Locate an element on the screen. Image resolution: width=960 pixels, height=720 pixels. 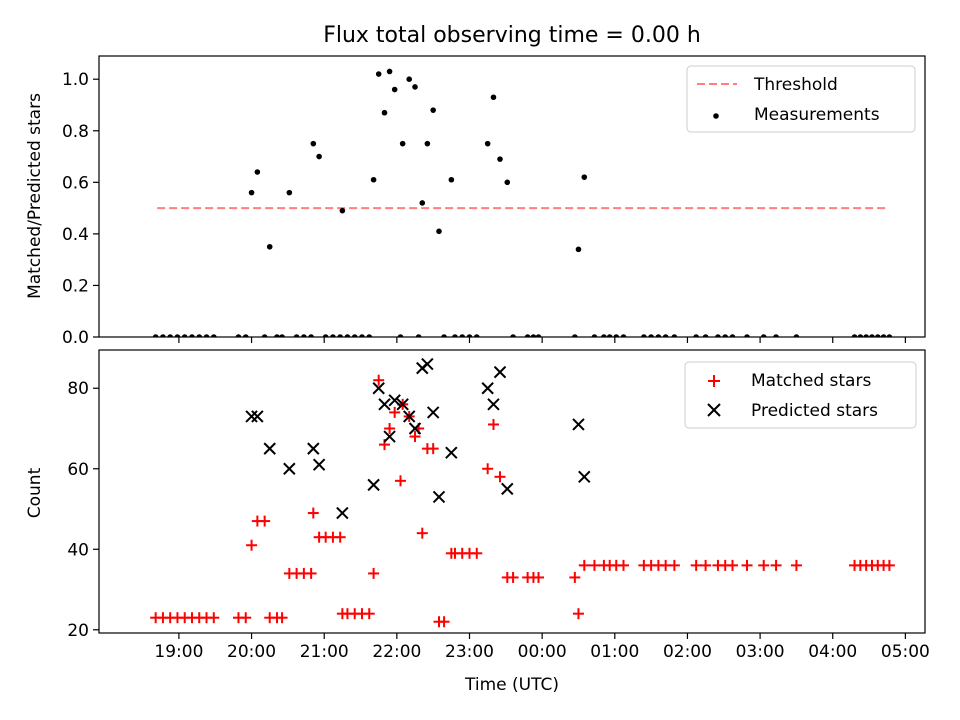
bottom-y-axis-label: Count is located at coordinates (35, 492).